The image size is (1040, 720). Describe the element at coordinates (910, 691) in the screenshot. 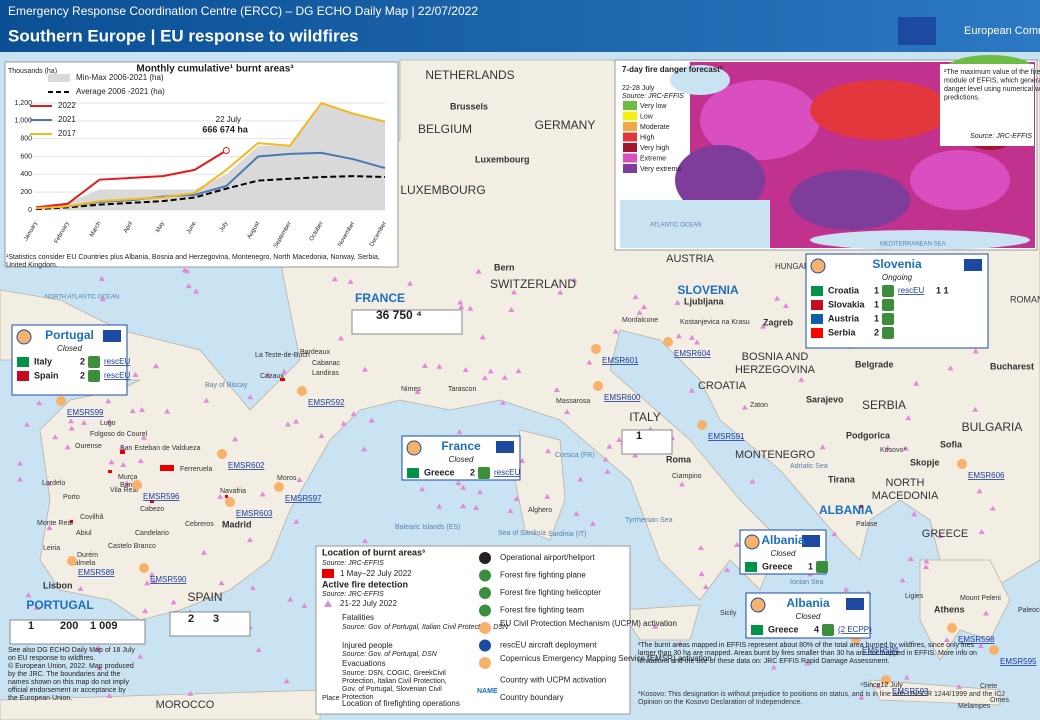

I see `emsr-link: EMSR593` at that location.